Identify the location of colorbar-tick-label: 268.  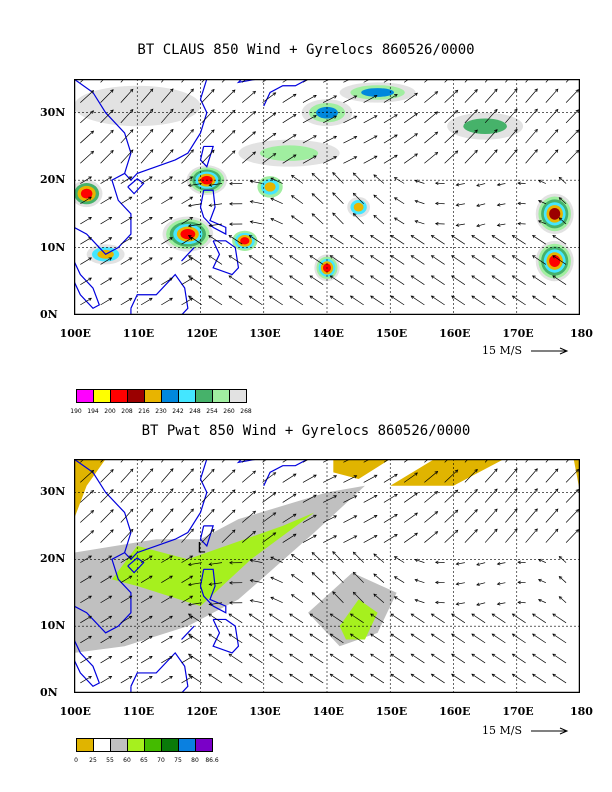
(246, 411).